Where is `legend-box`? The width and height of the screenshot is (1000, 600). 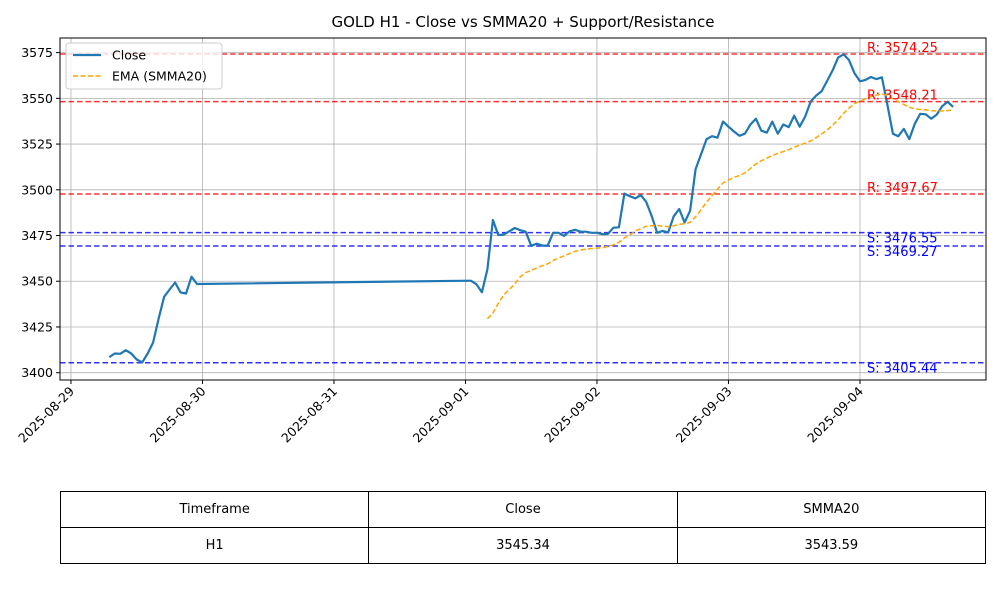 legend-box is located at coordinates (144, 66).